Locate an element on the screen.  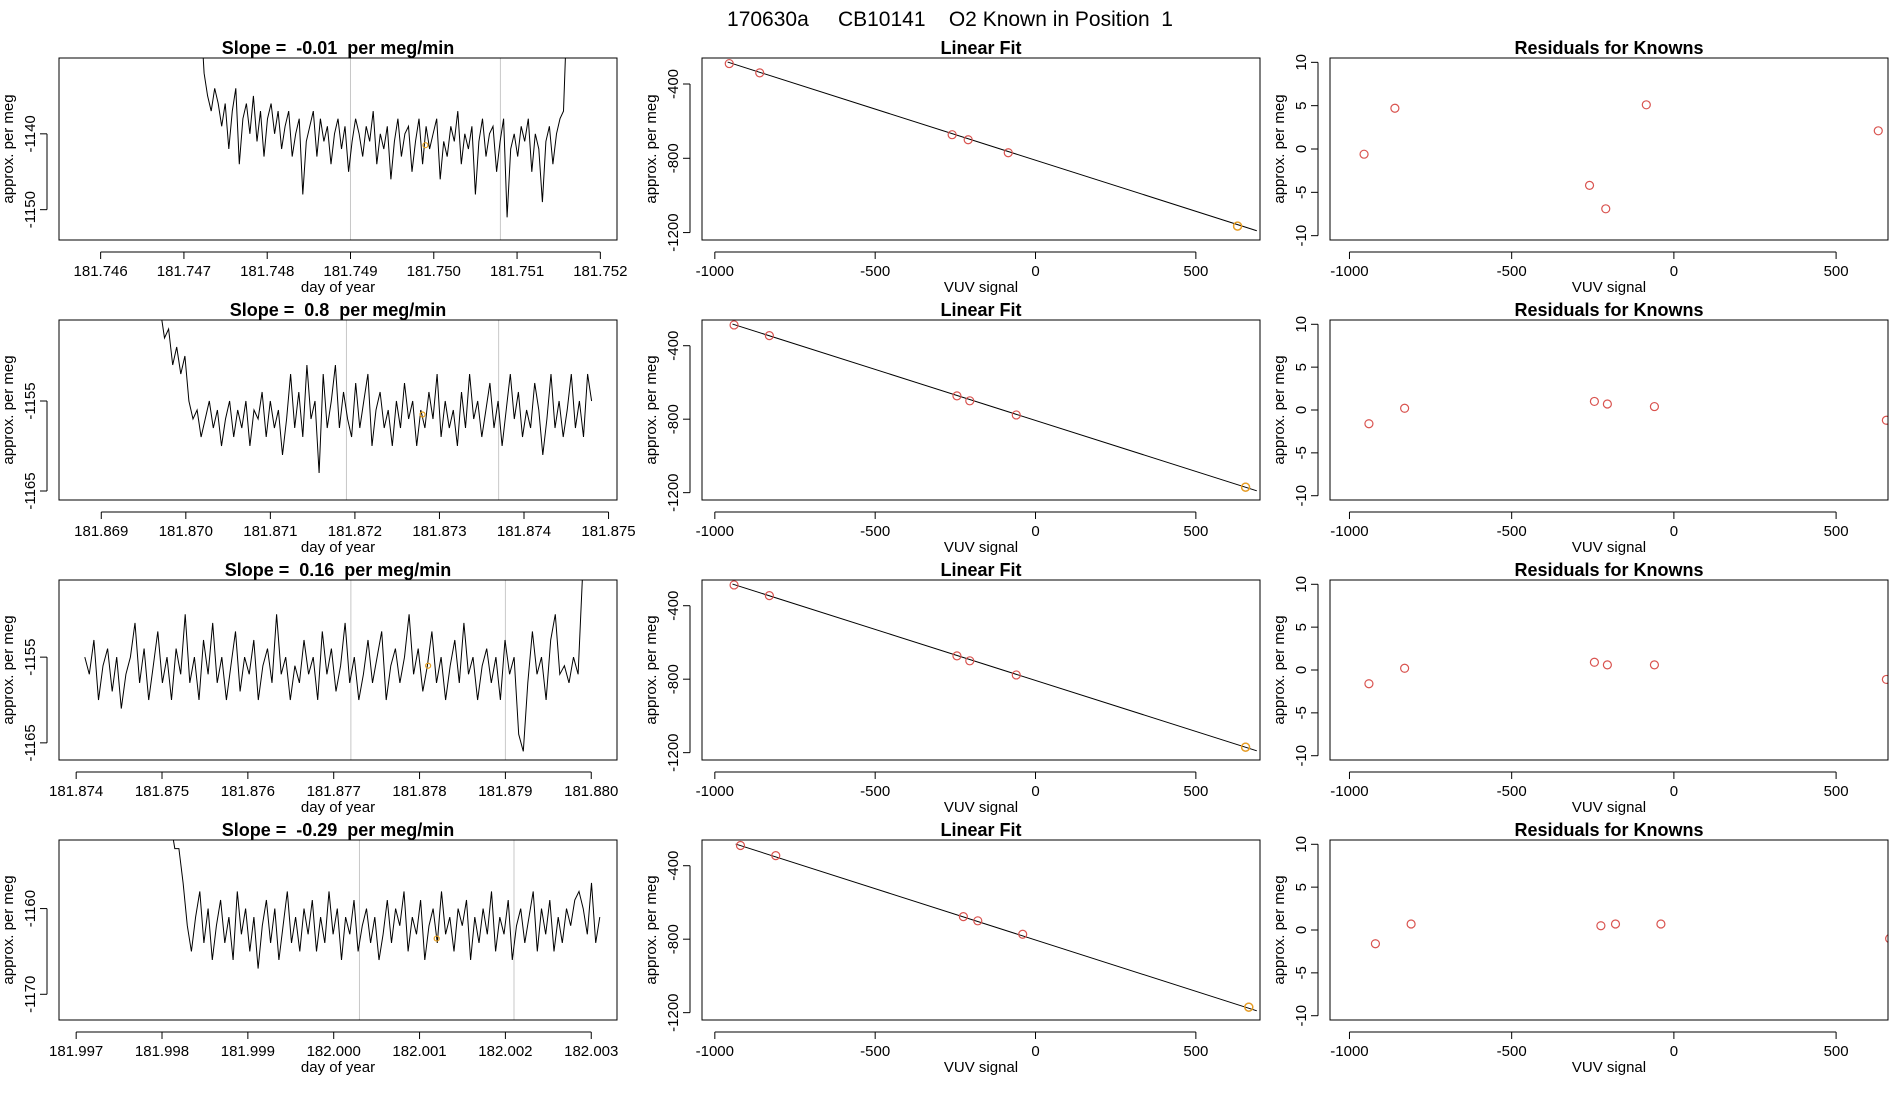
x-axis-label: day of year is located at coordinates (338, 287).